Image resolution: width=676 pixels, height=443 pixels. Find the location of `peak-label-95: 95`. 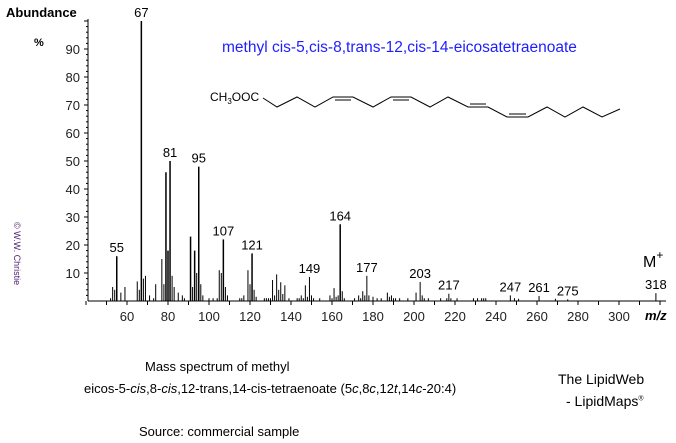

peak-label-95: 95 is located at coordinates (199, 158).